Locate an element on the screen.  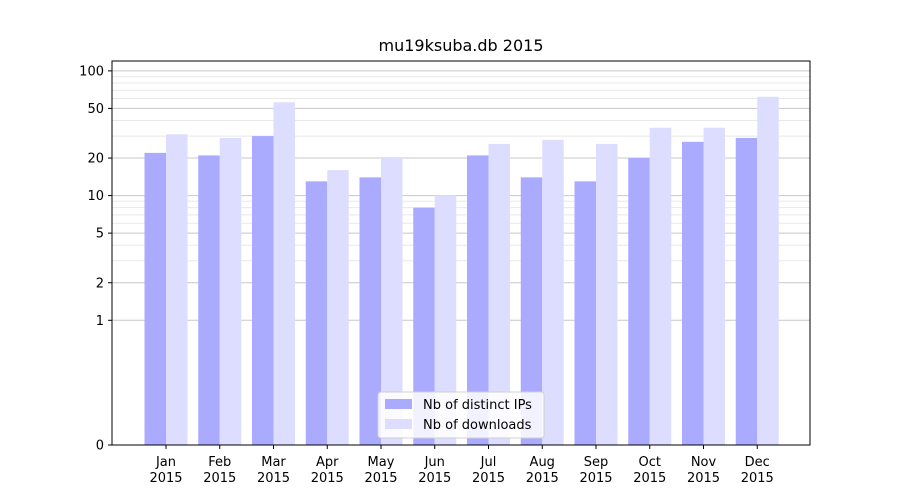
x-tick-label: May 2015 is located at coordinates (380, 470).